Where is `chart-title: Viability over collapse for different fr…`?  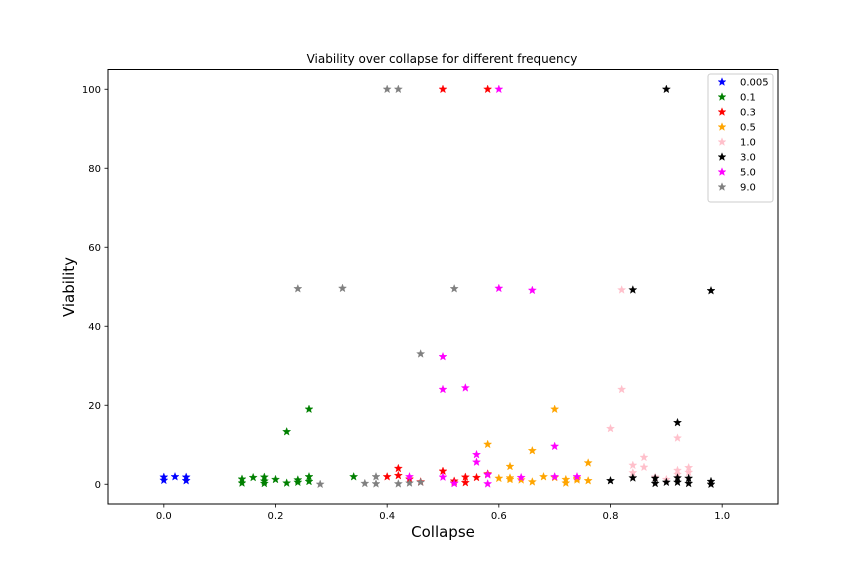 chart-title: Viability over collapse for different fr… is located at coordinates (442, 59).